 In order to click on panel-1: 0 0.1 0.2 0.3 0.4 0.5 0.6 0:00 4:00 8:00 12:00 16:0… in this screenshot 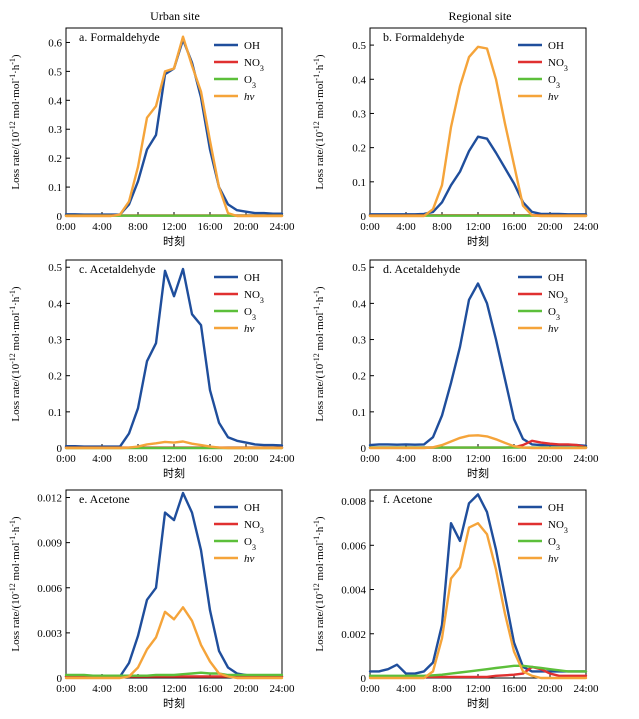, I will do `click(151, 137)`.